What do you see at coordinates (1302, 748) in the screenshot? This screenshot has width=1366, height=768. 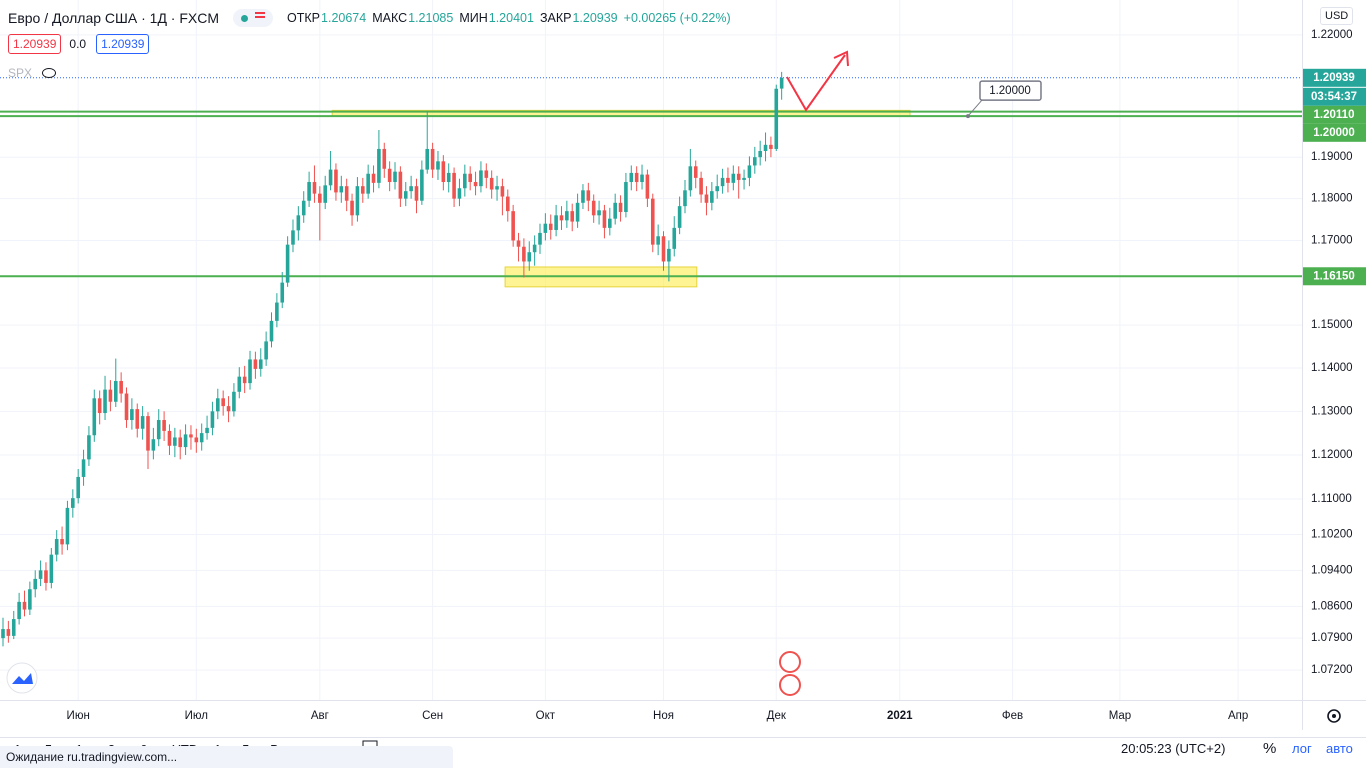 I see `log-button: лог` at bounding box center [1302, 748].